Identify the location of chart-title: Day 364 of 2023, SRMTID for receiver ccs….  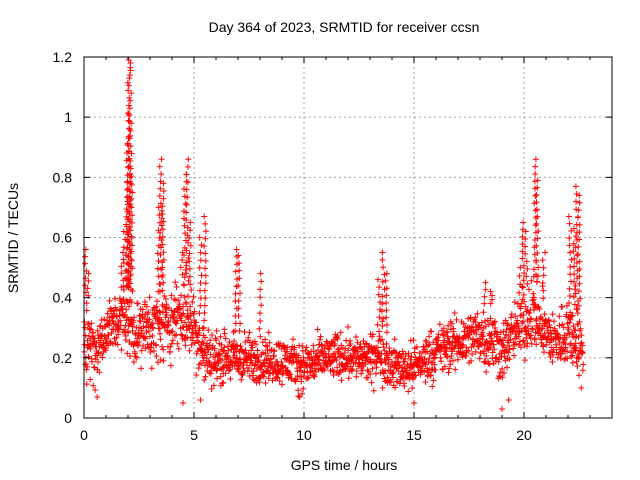
(344, 27).